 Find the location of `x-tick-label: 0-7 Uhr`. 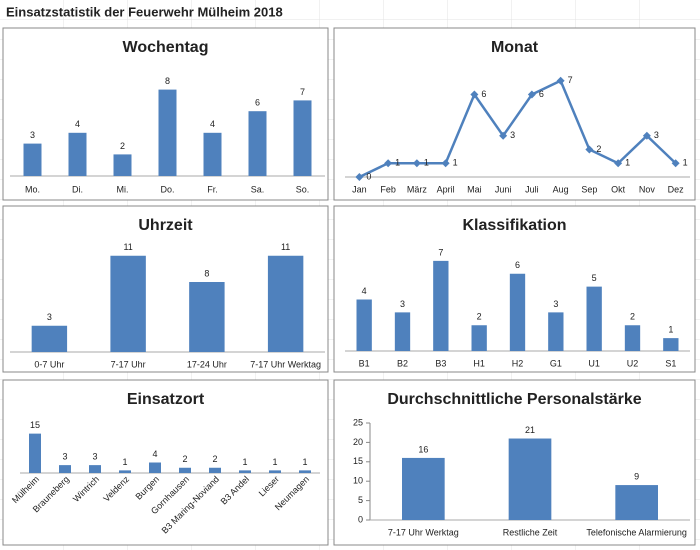

x-tick-label: 0-7 Uhr is located at coordinates (49, 364).